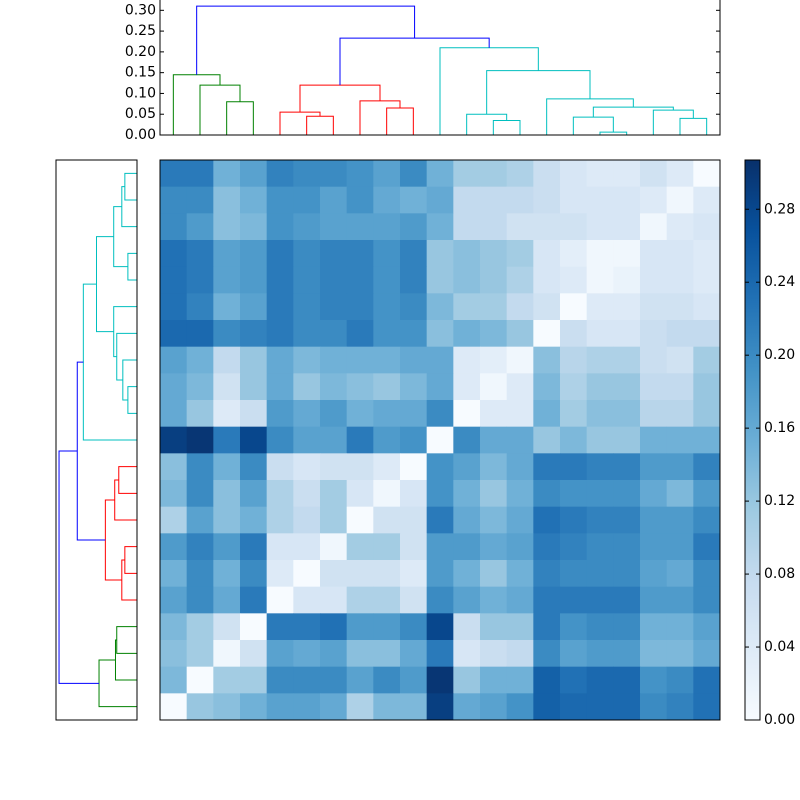 The height and width of the screenshot is (800, 800). What do you see at coordinates (140, 73) in the screenshot?
I see `y-tick-label: 0.15` at bounding box center [140, 73].